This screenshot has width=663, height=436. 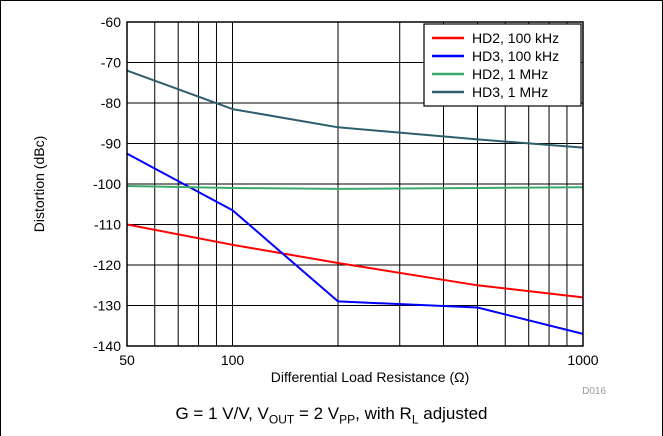 I want to click on frame-left-border, so click(x=0, y=218).